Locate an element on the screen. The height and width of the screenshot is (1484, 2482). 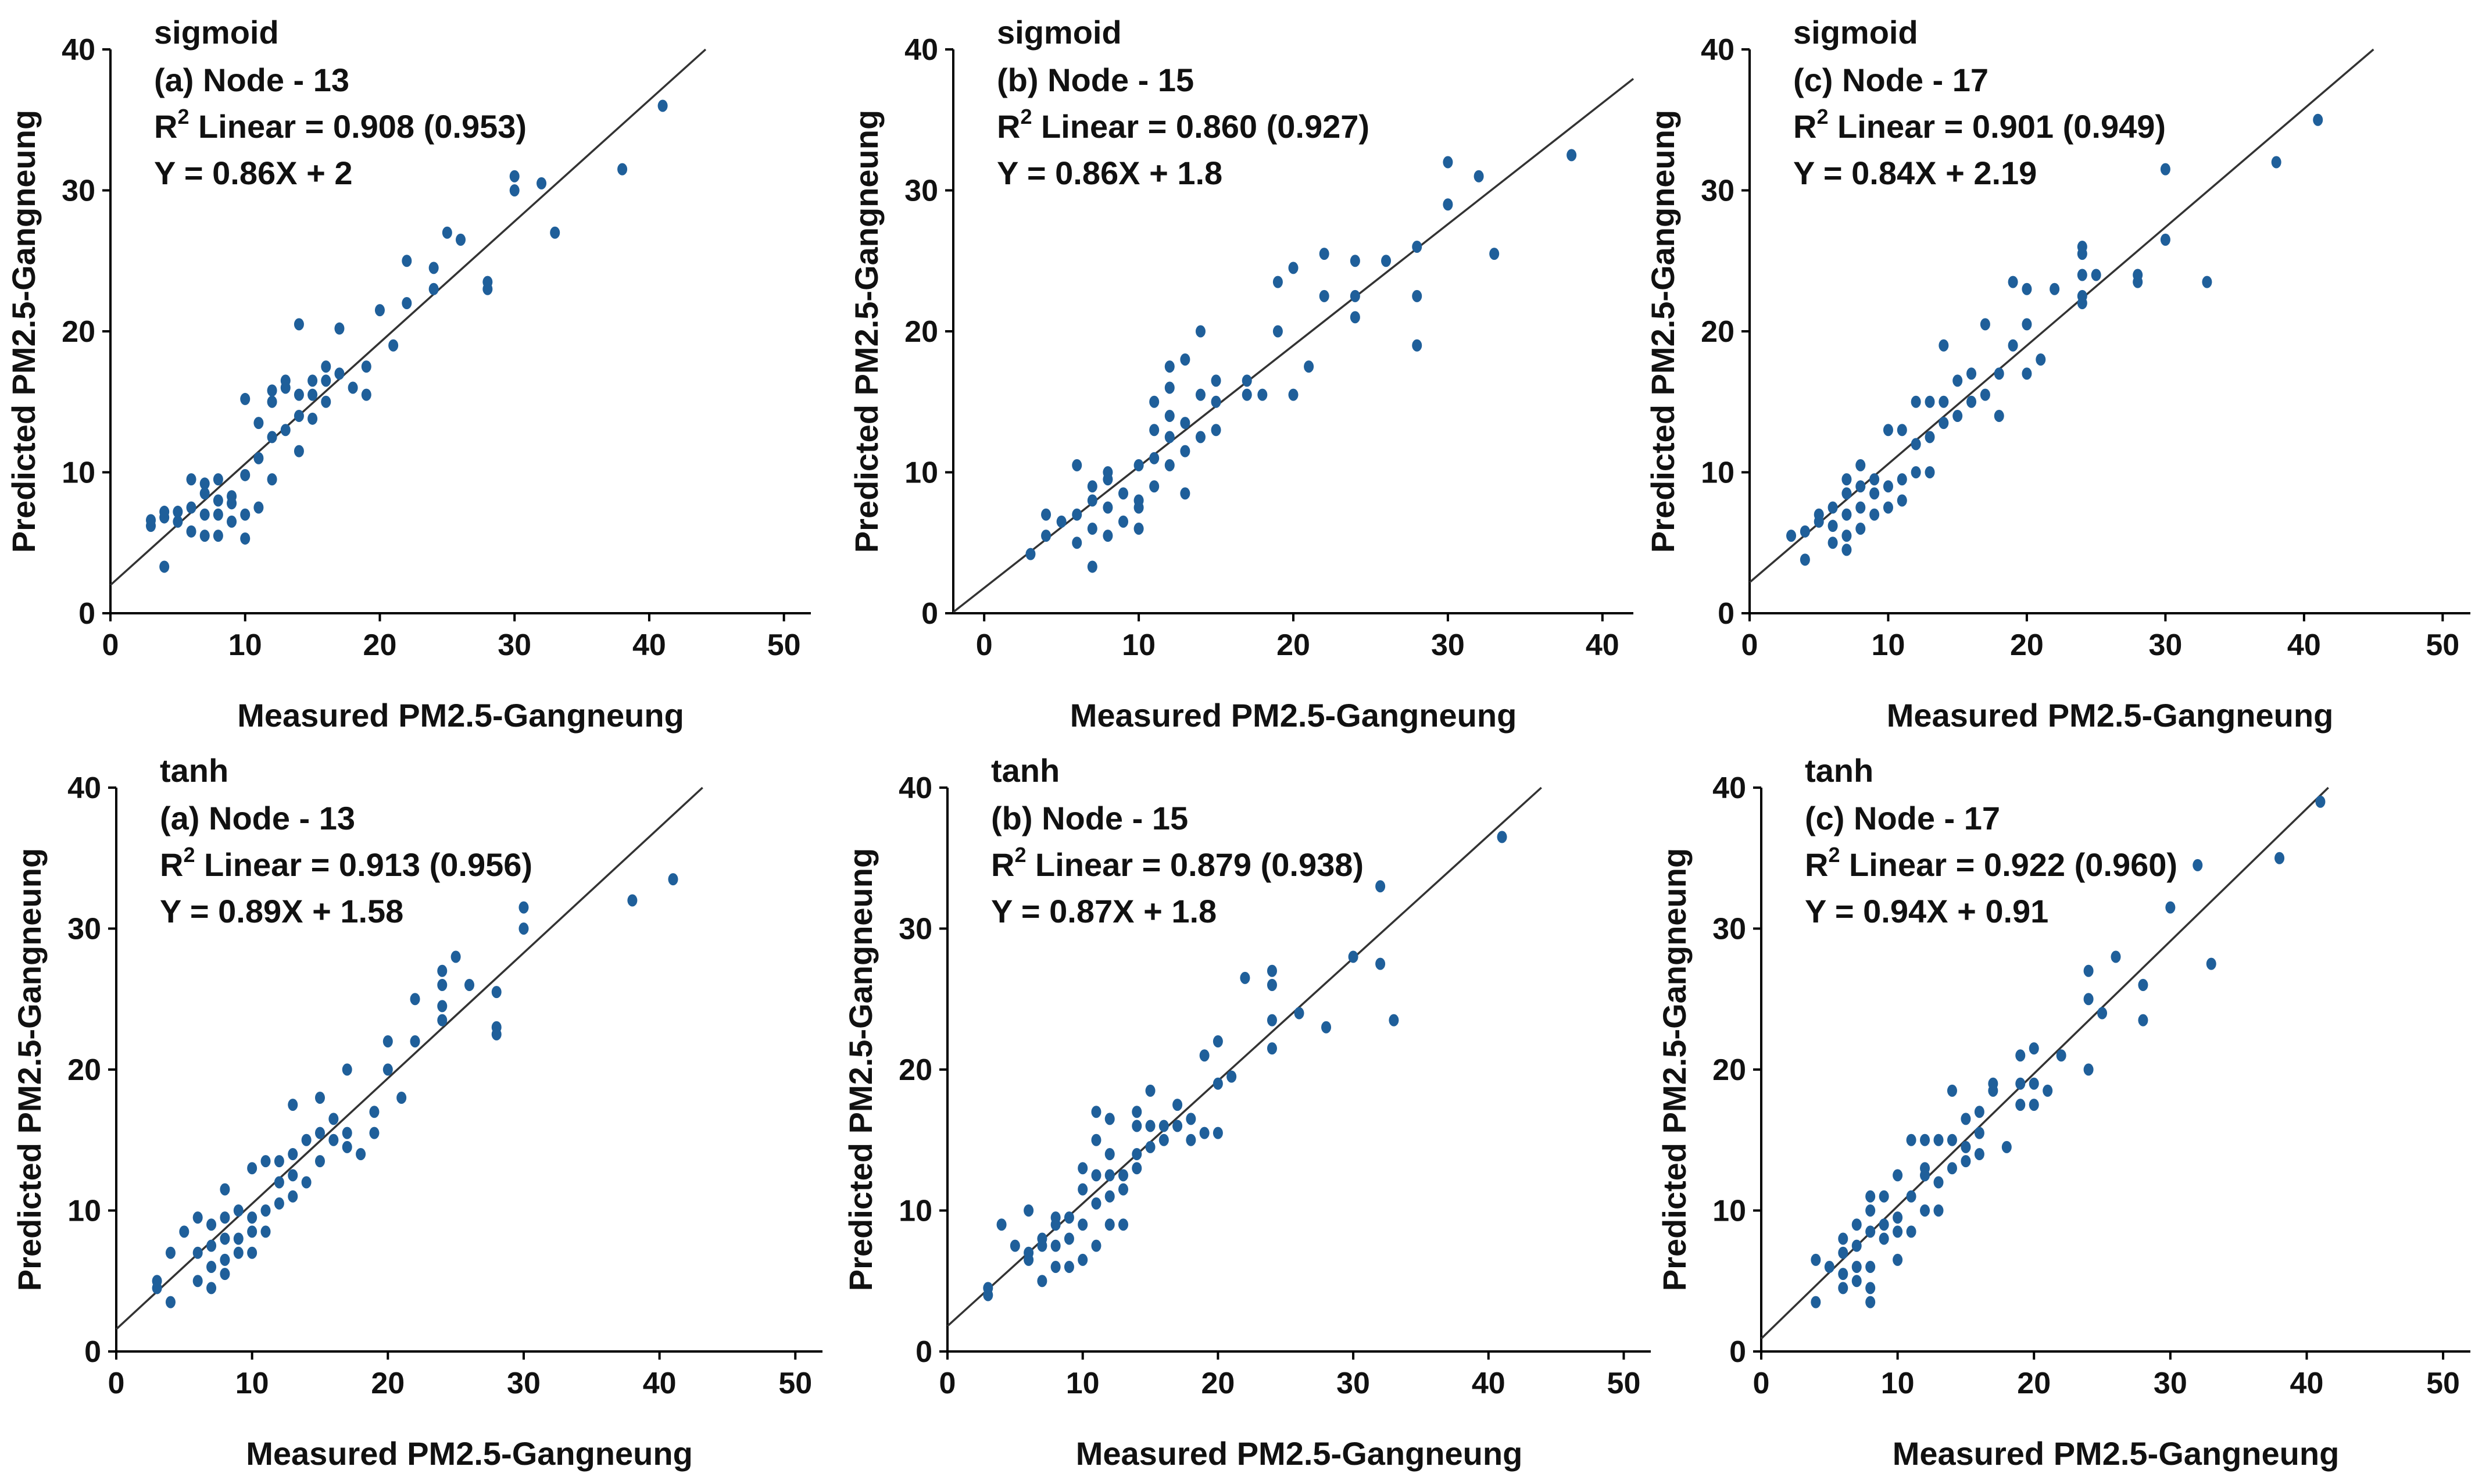
y-axis-title: Predicted PM2.5-Gangneung is located at coordinates (1674, 1070).